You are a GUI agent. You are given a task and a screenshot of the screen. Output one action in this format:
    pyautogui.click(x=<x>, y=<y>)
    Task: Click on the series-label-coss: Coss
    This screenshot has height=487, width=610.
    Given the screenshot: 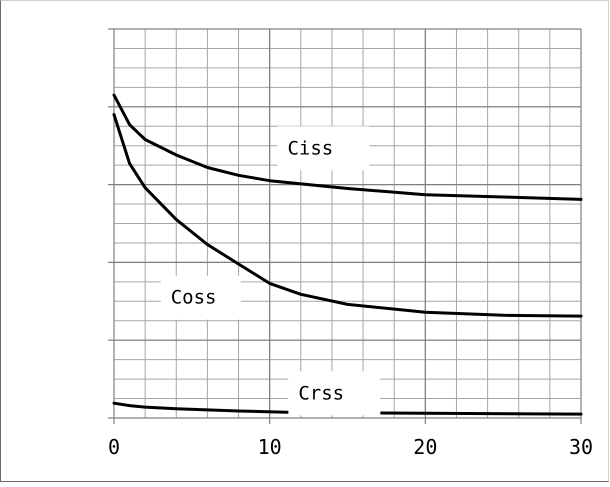 What is the action you would take?
    pyautogui.click(x=200, y=297)
    